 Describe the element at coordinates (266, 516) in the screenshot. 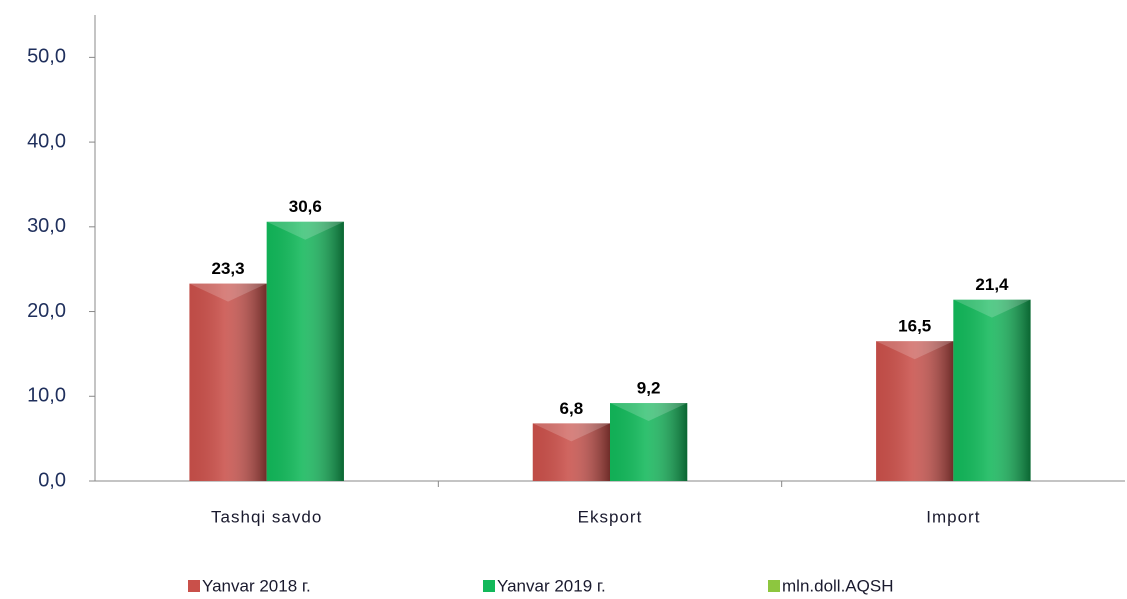

I see `x-tick-label: Tashqi savdo` at that location.